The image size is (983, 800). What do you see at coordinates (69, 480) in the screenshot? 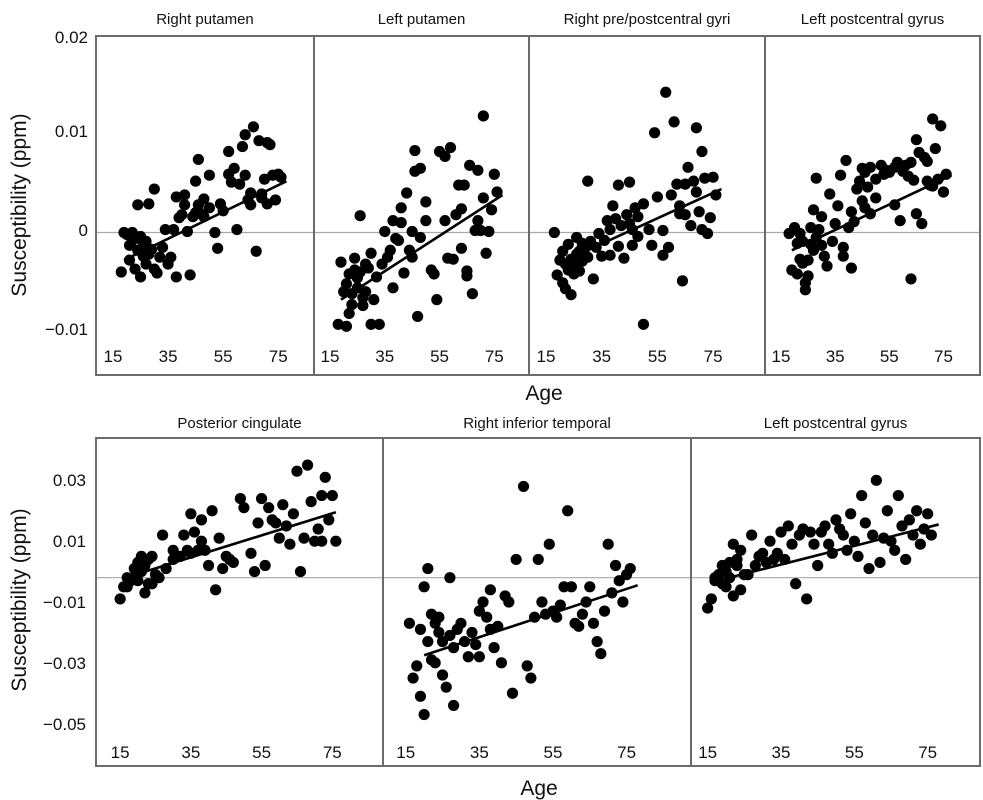
I see `row2-ytick-label: 0.03` at bounding box center [69, 480].